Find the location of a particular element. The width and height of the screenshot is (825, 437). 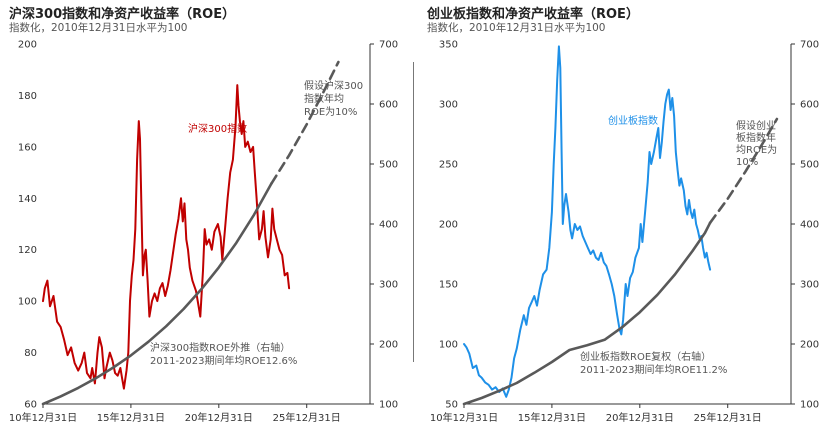

annotation-text: 2011-2023期间年均ROE11.2% is located at coordinates (653, 369).